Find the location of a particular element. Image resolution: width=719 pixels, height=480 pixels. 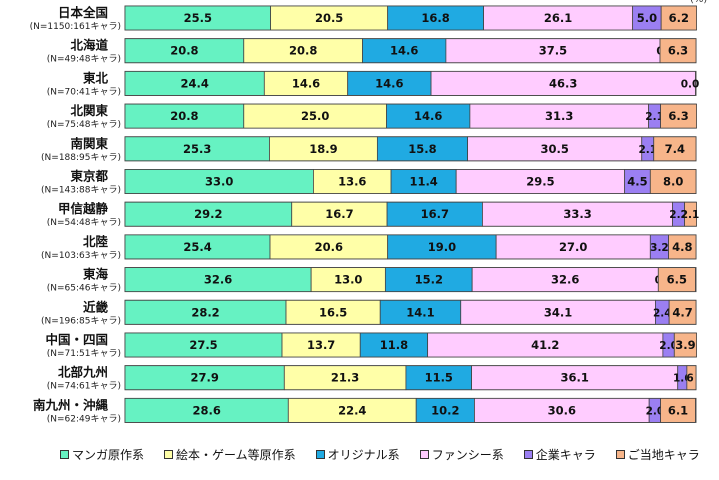

sample-size-label: (N=1150:161キャラ) is located at coordinates (75, 26).